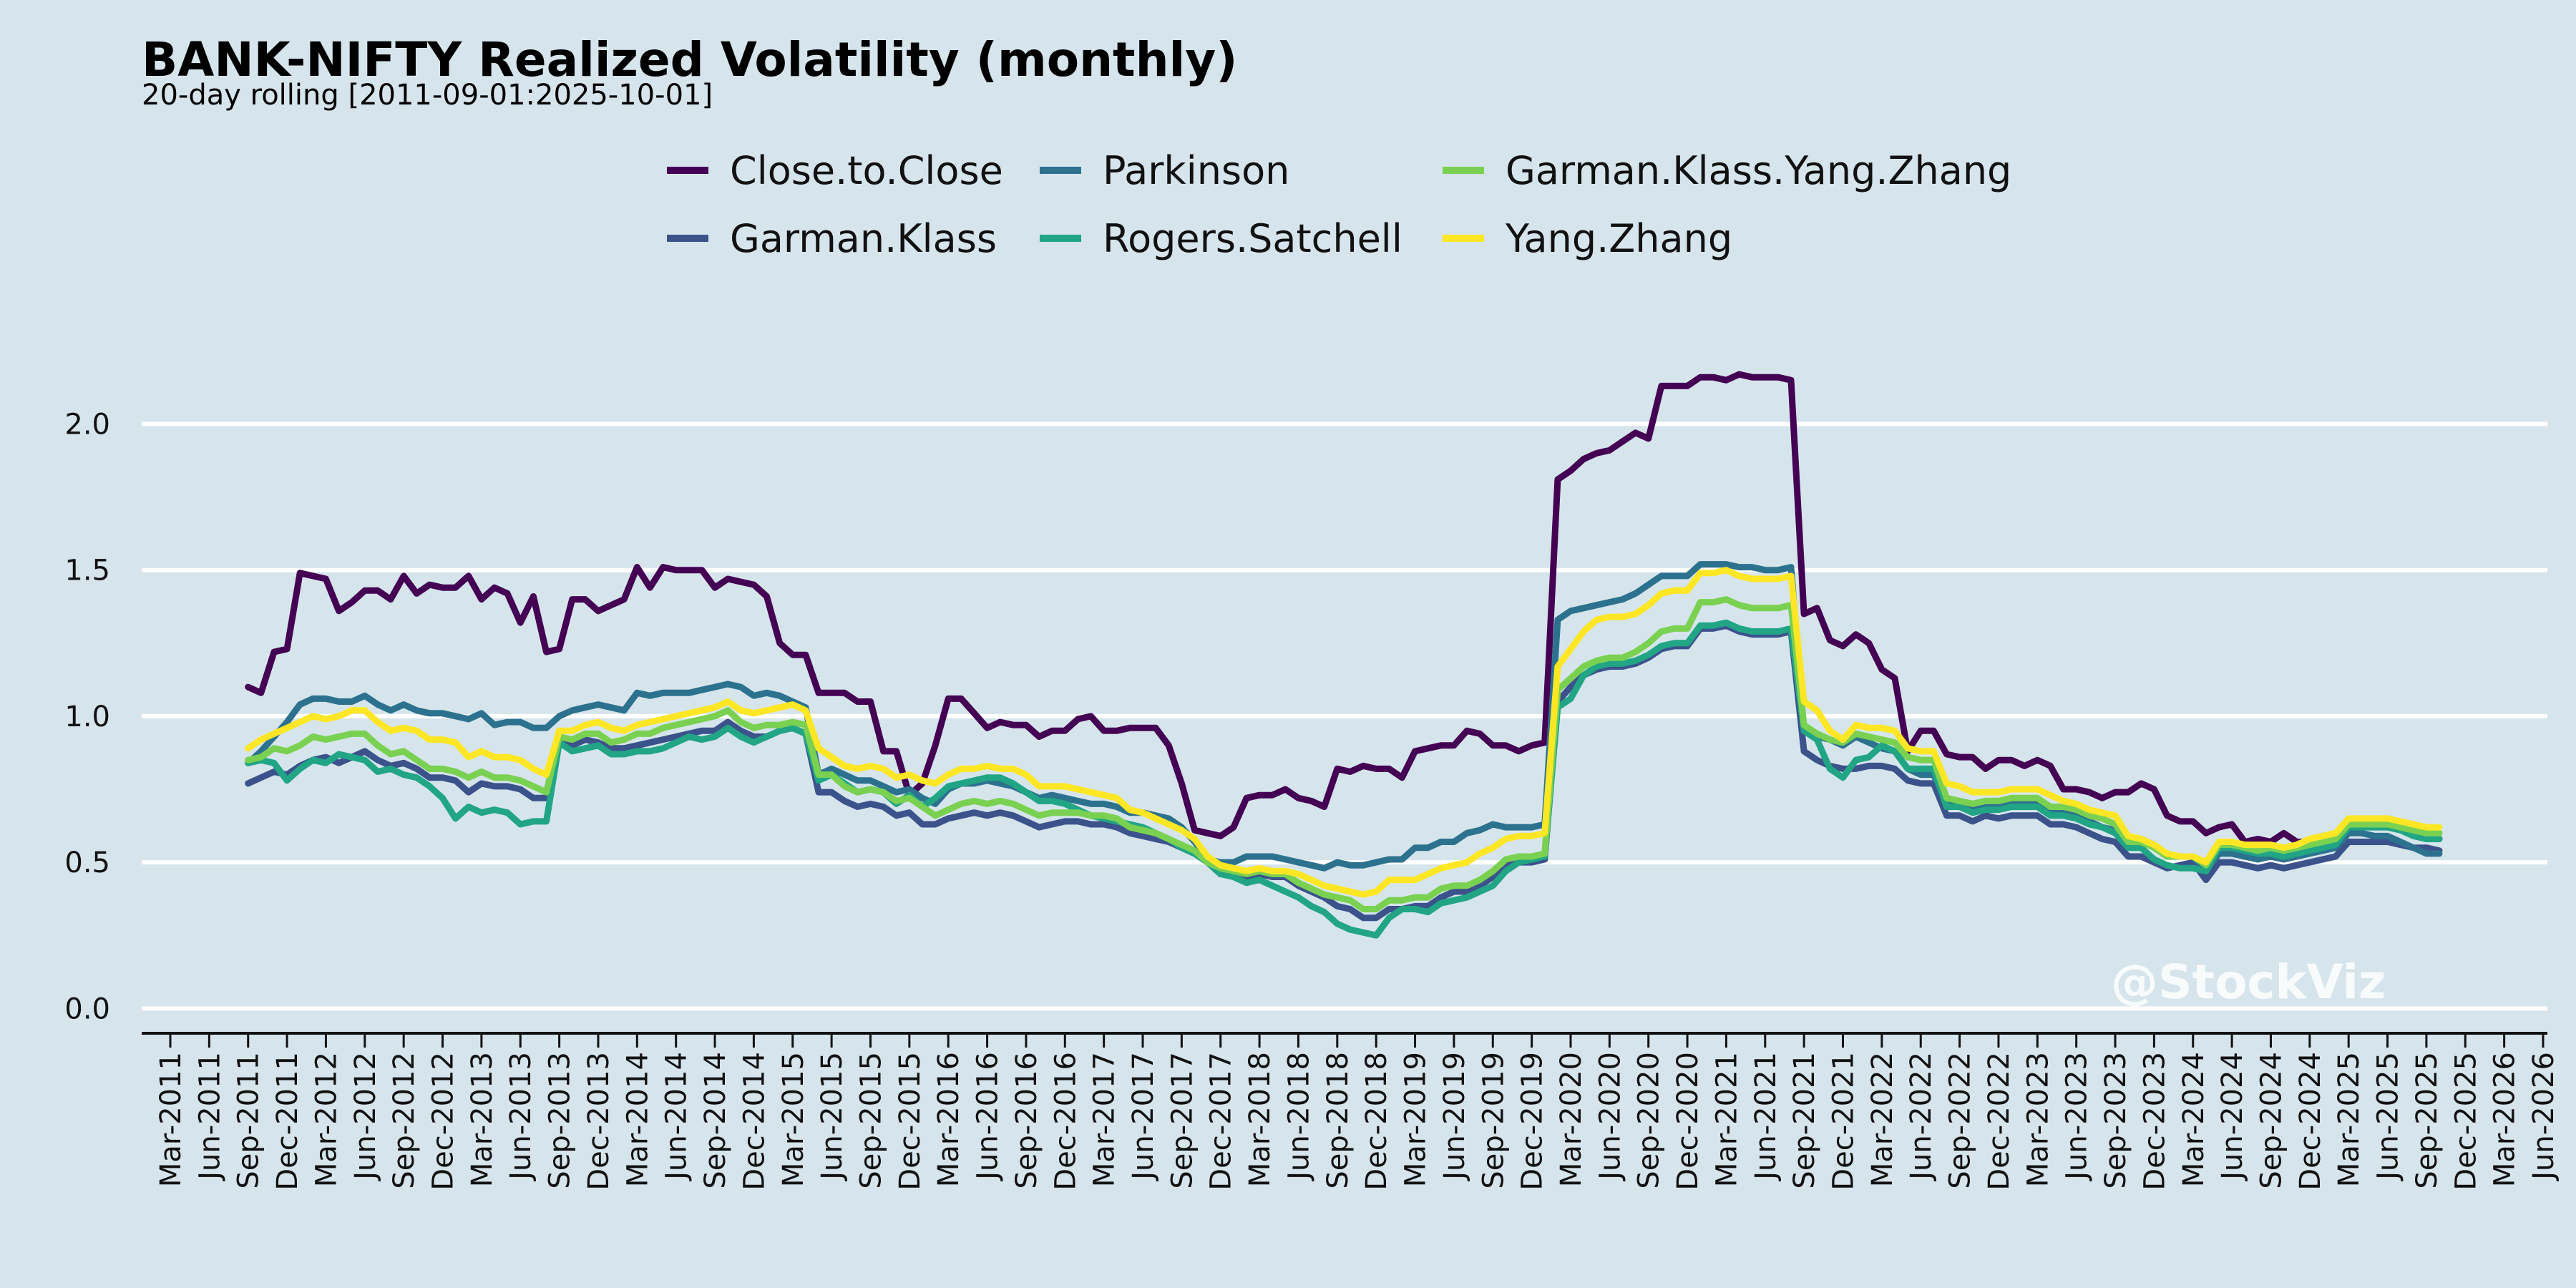  I want to click on x-tick-label: Dec-2014, so click(754, 1121).